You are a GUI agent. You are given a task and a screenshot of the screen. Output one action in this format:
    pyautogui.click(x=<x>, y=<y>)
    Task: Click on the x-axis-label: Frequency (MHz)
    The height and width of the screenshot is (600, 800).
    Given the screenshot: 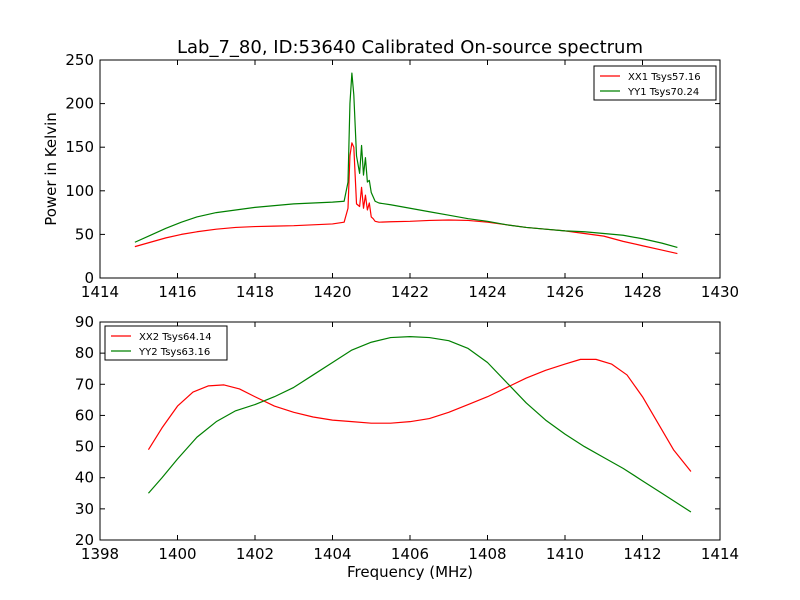 What is the action you would take?
    pyautogui.click(x=410, y=572)
    